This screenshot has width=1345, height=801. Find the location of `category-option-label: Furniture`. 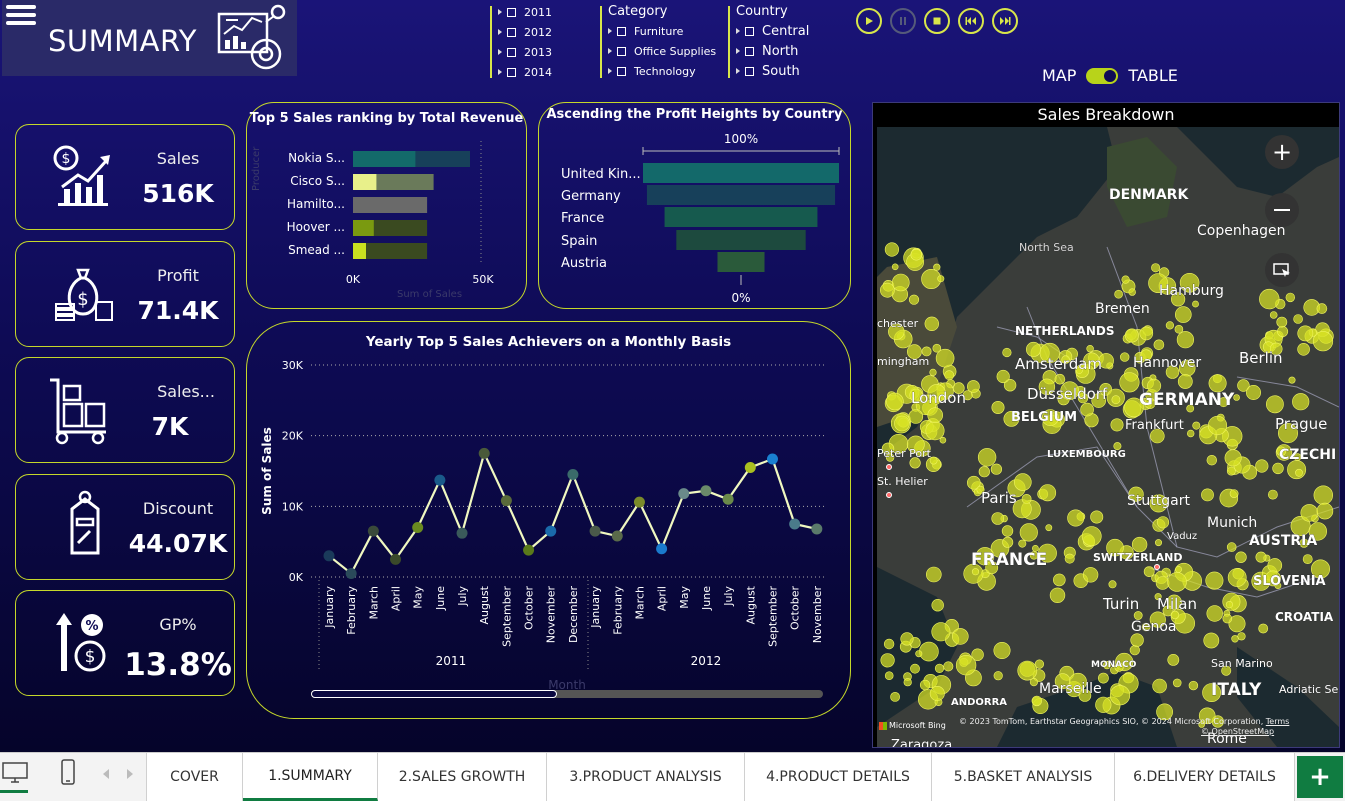

category-option-label: Furniture is located at coordinates (659, 31).